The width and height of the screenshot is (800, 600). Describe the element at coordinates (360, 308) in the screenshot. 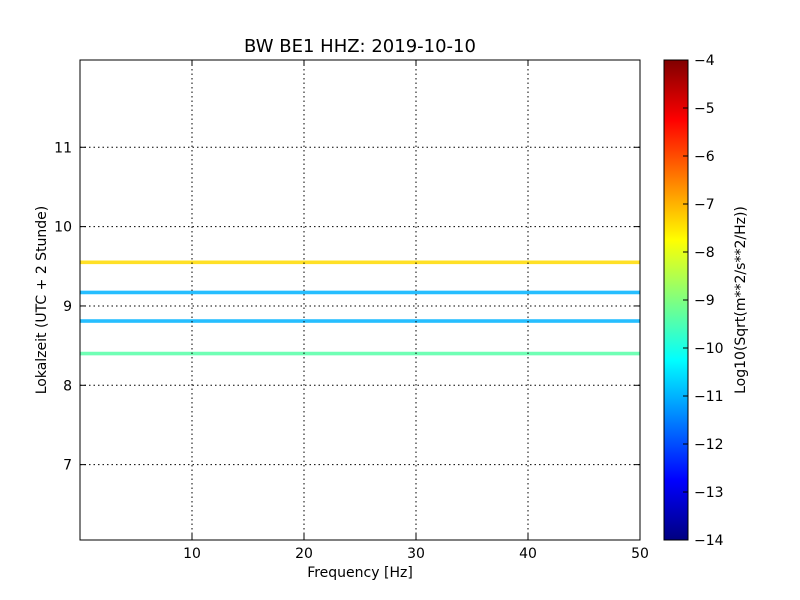

I see `heatmap-layer` at that location.